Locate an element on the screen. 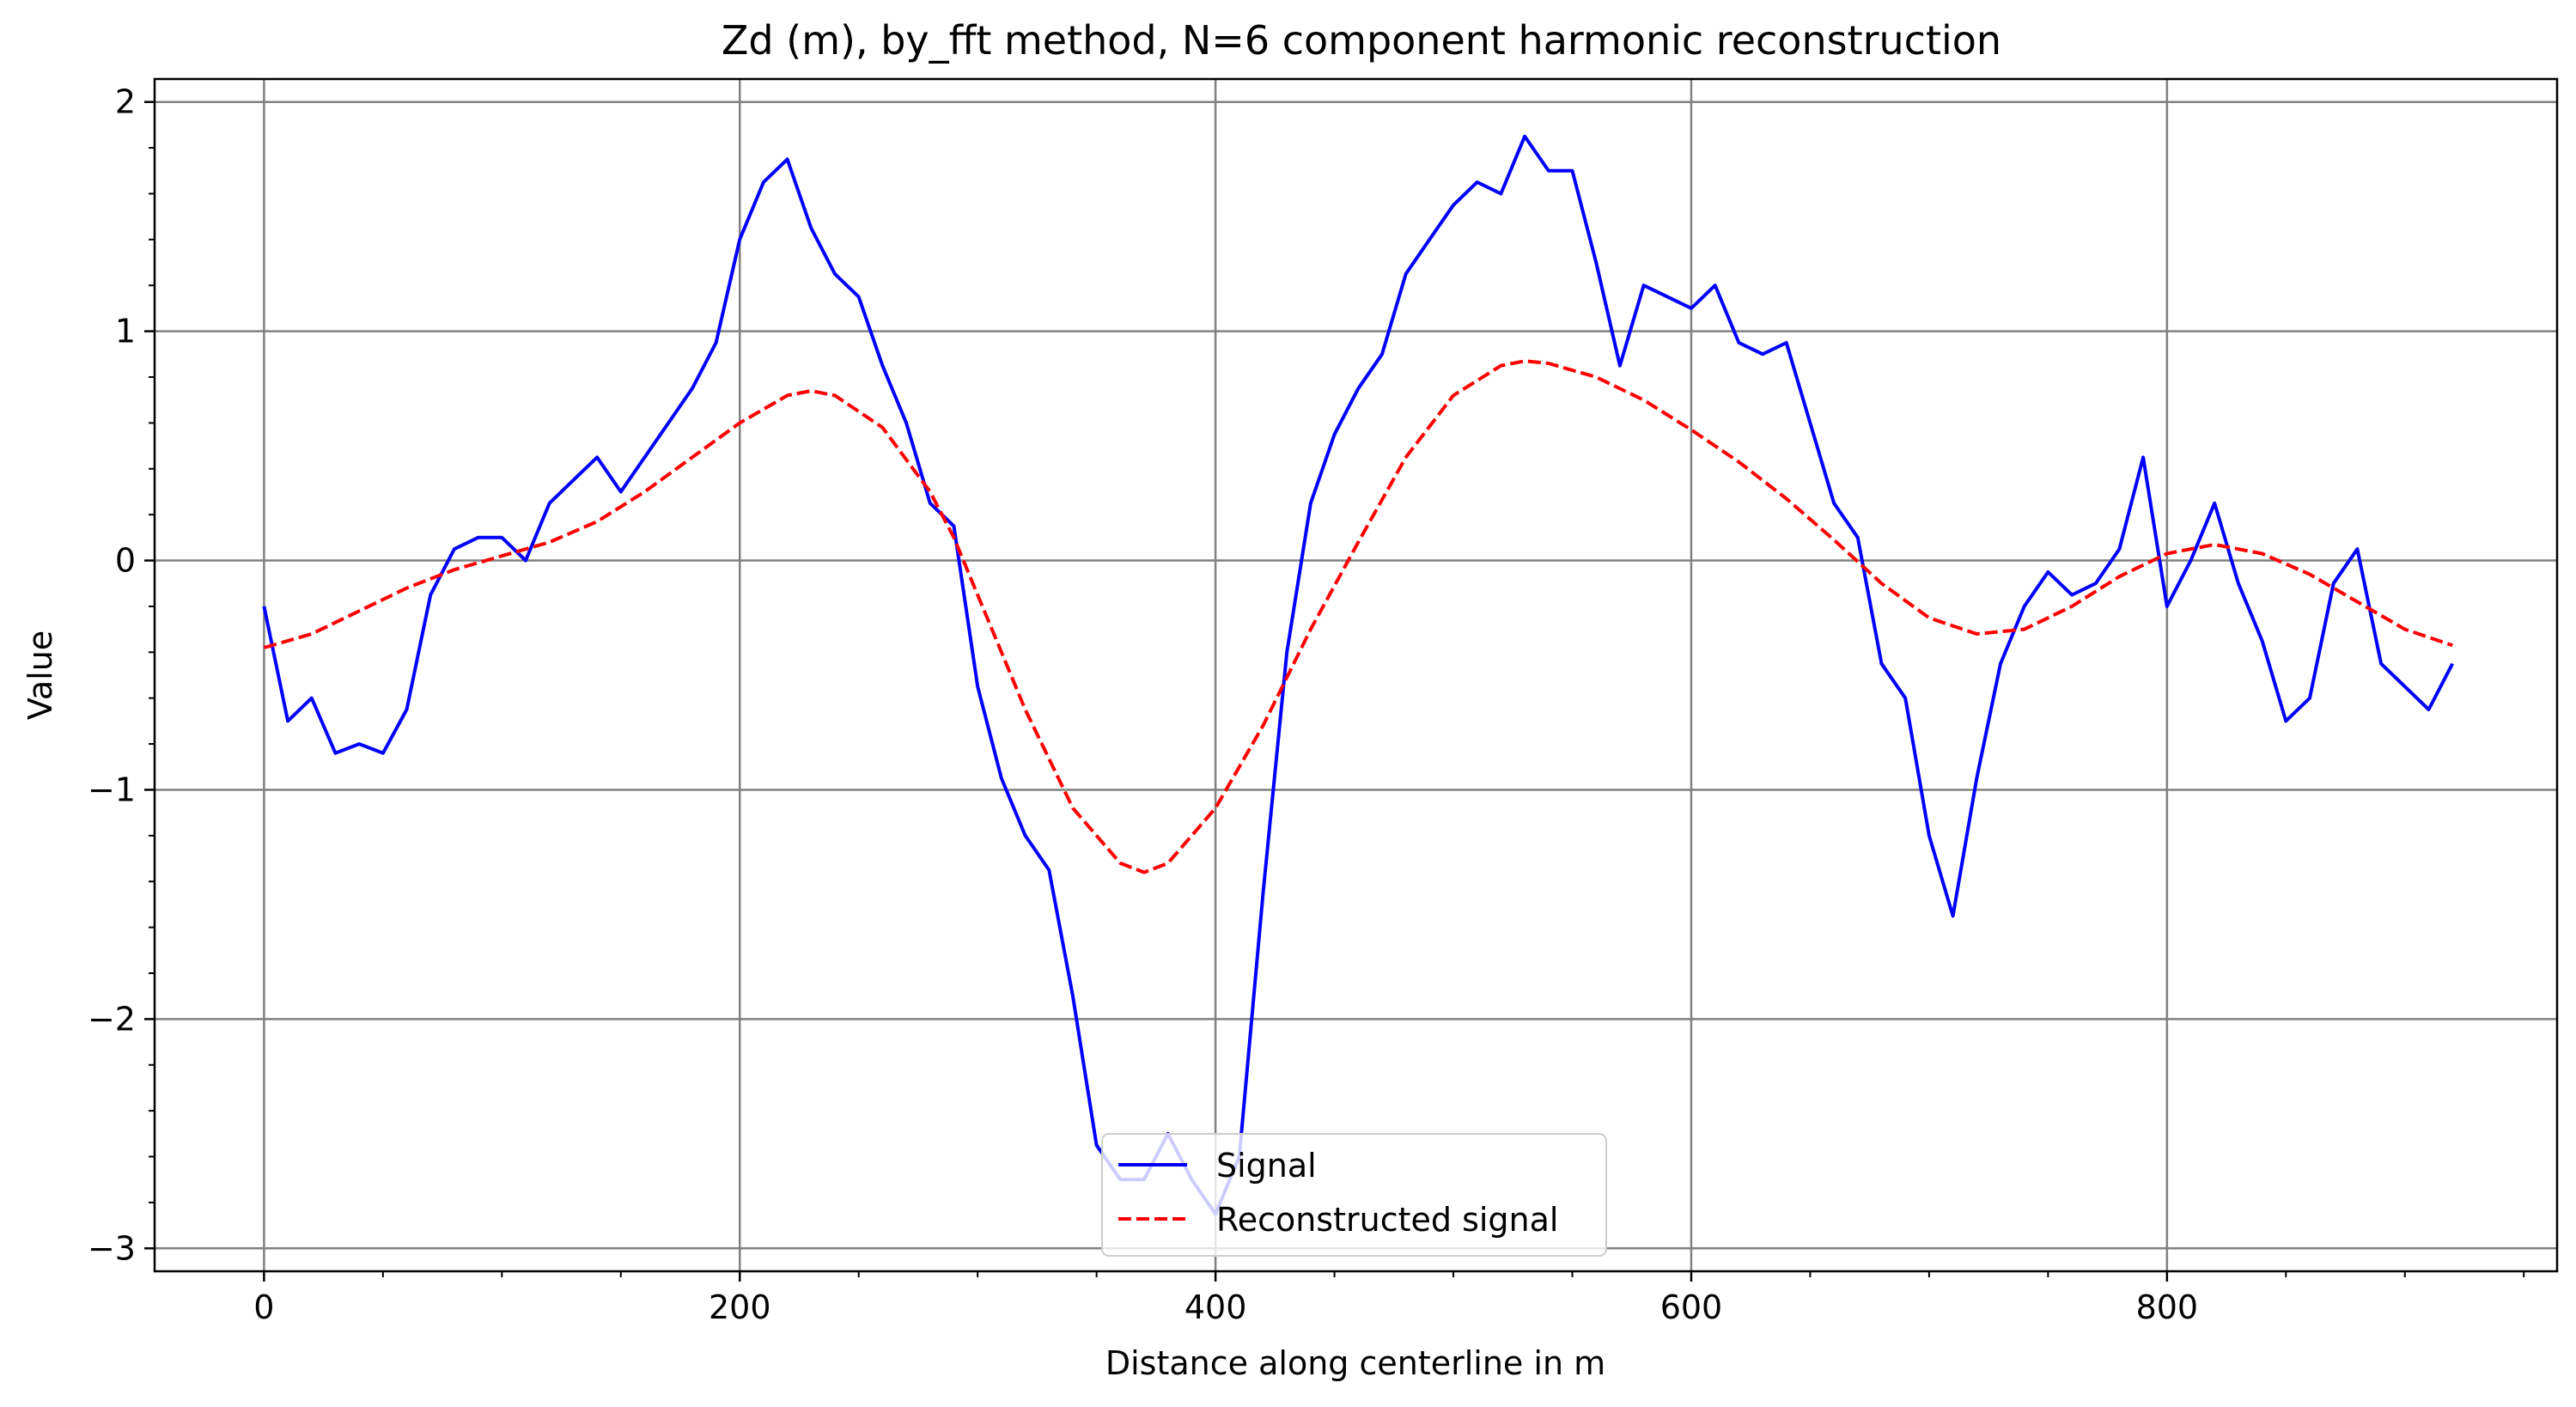 Image resolution: width=2576 pixels, height=1407 pixels. y-tick-label: −2 is located at coordinates (112, 1019).